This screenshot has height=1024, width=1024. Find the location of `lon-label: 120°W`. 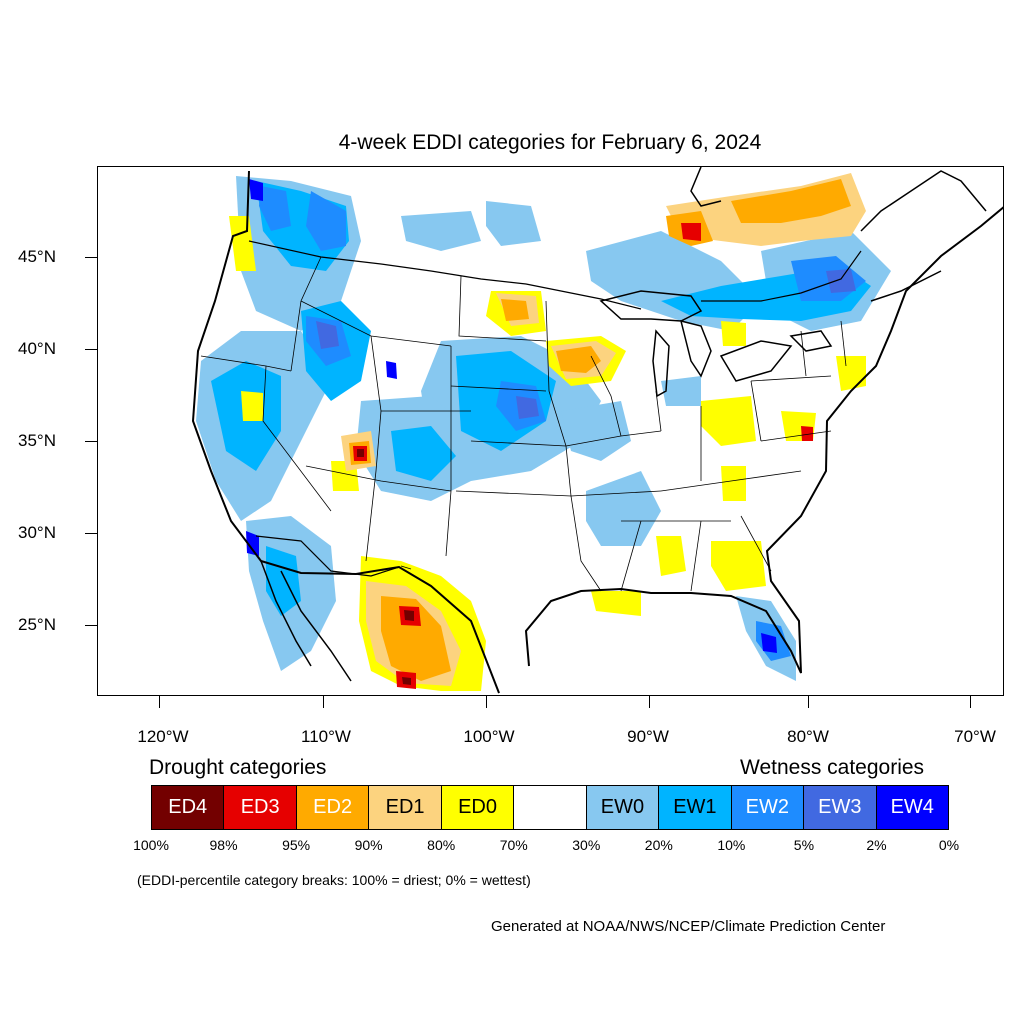

lon-label: 120°W is located at coordinates (163, 736).